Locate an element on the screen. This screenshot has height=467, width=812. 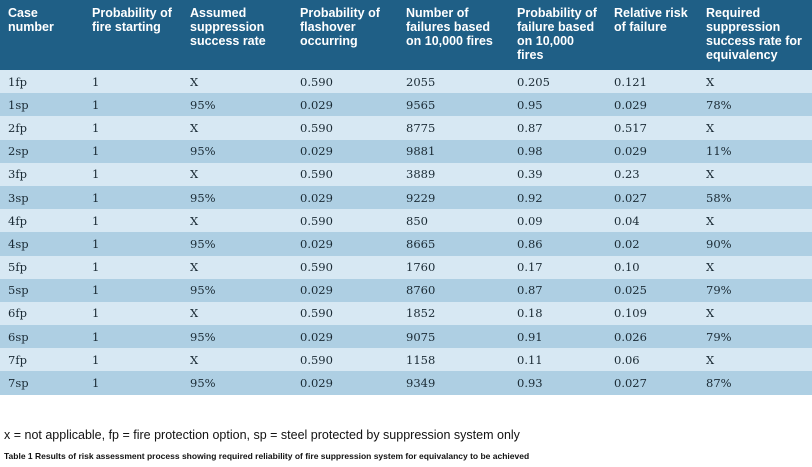
table-cell: 2sp is located at coordinates (42, 151).